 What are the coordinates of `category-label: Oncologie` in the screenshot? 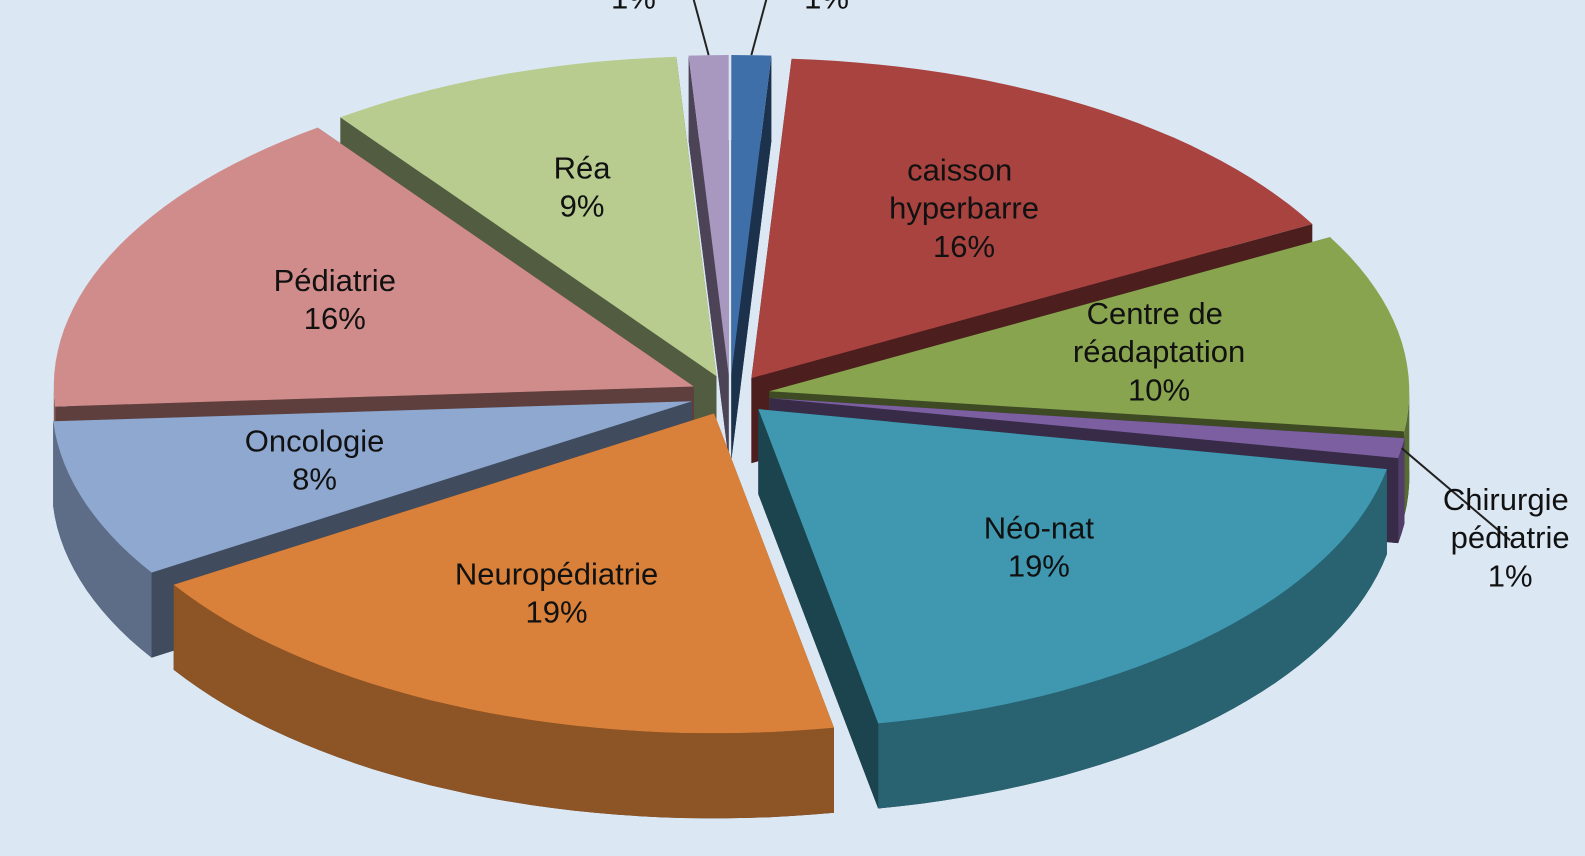 It's located at (315, 441).